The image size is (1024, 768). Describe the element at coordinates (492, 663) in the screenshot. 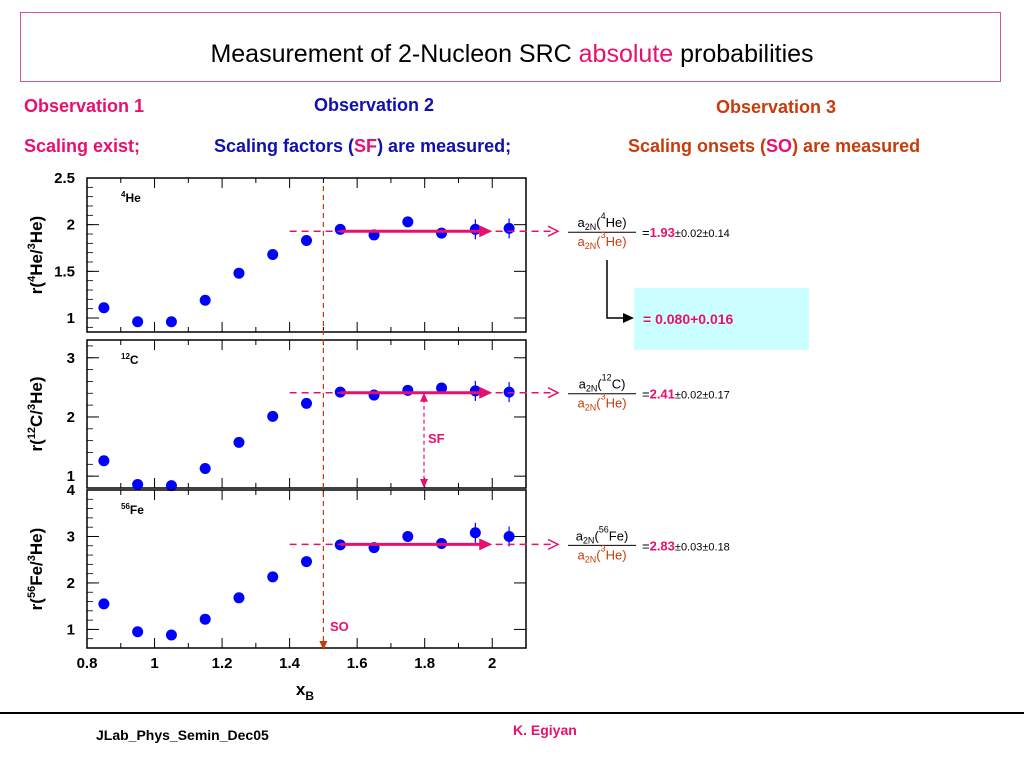

I see `x-tick-label: 2` at that location.